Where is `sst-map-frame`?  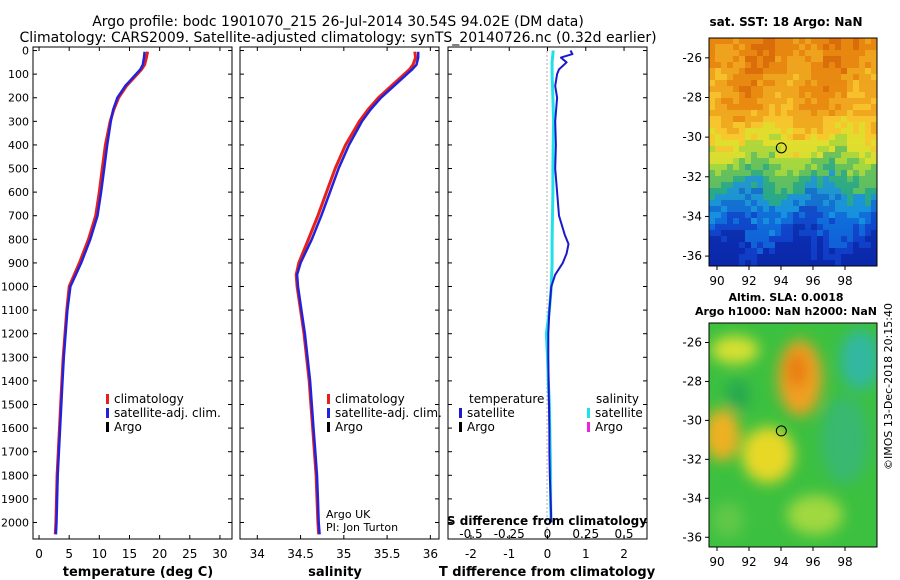
sst-map-frame is located at coordinates (793, 152).